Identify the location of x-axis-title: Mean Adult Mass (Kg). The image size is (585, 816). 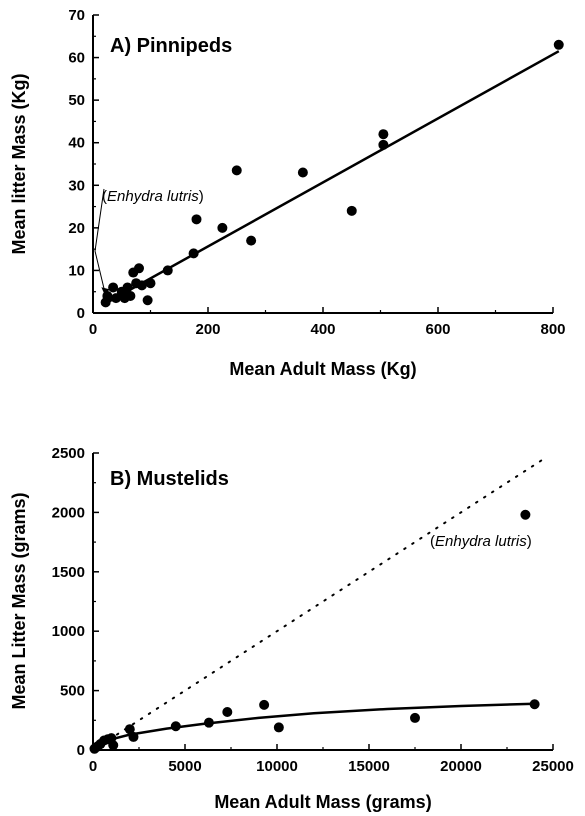
(322, 369).